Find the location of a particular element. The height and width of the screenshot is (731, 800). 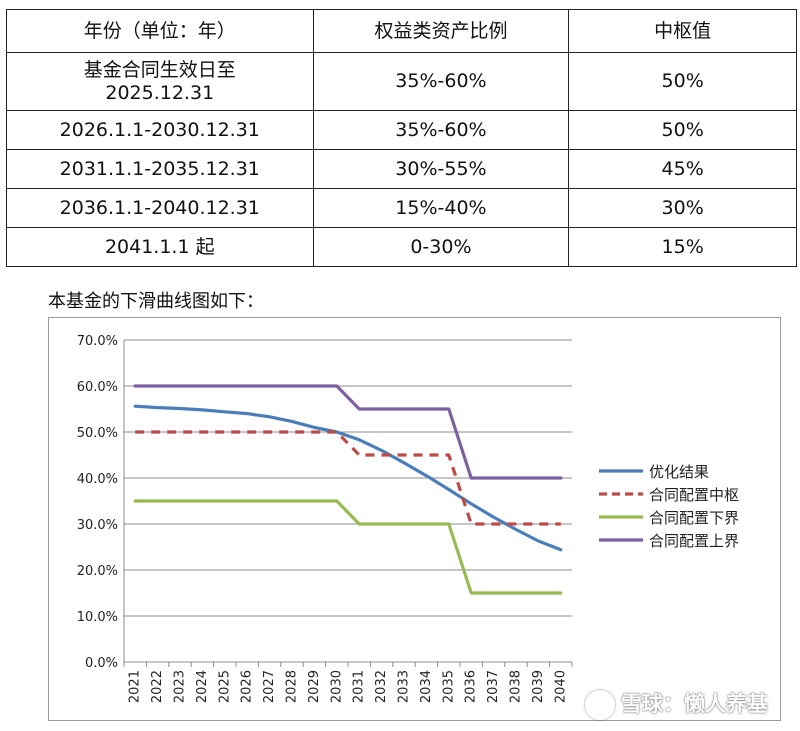

x-tick-label: 2026 is located at coordinates (247, 686).